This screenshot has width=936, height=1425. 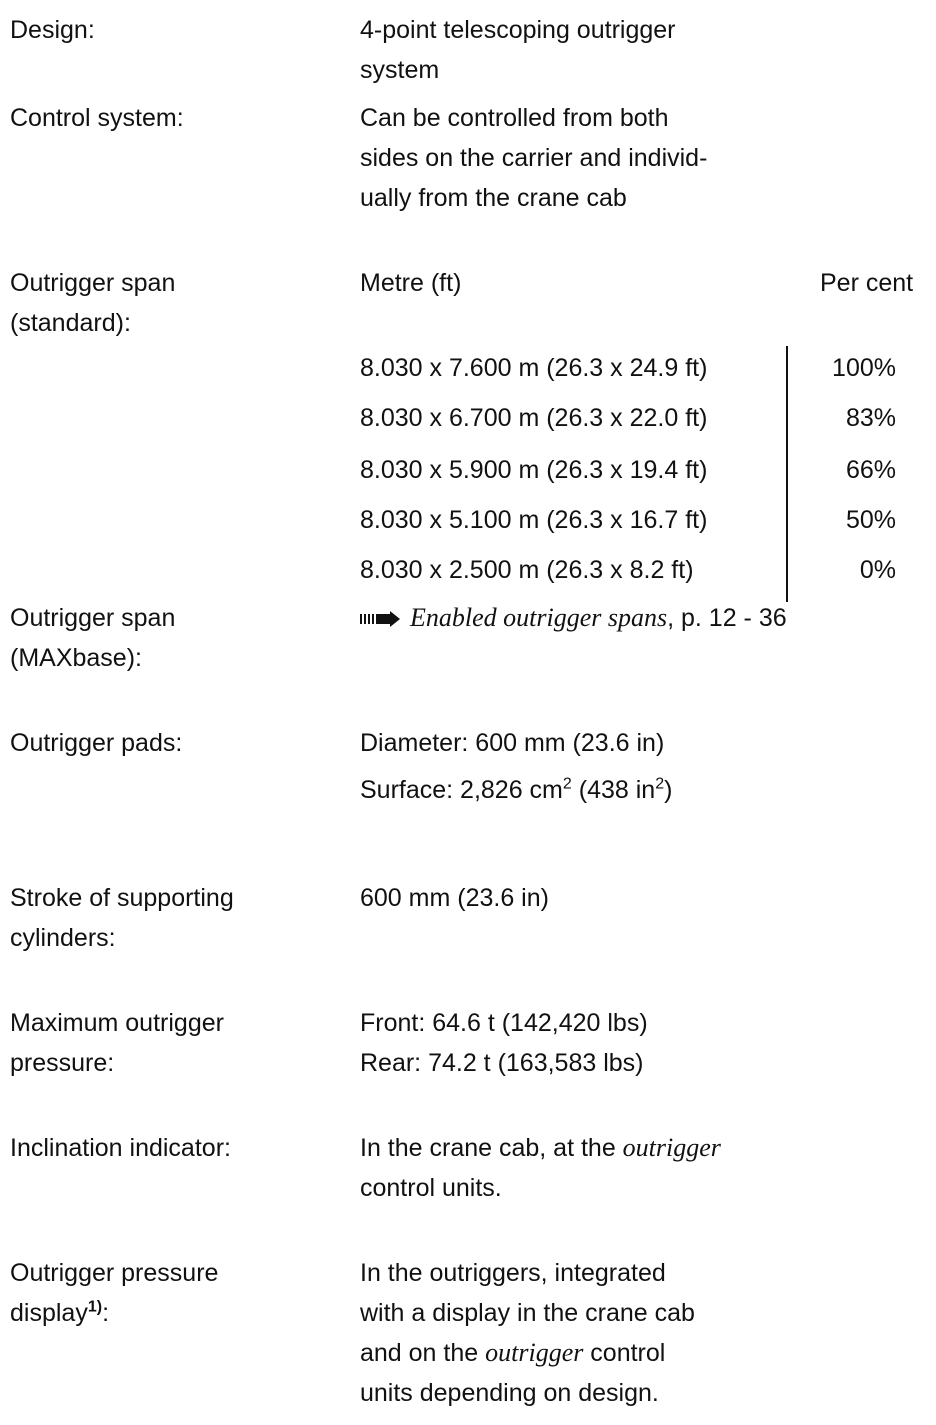 I want to click on label: Design:, so click(x=52, y=30).